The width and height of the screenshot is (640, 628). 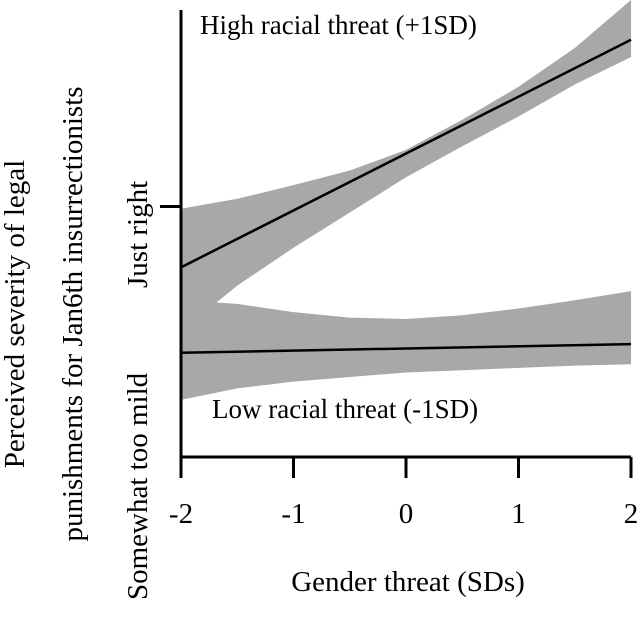 What do you see at coordinates (138, 234) in the screenshot?
I see `y-tick-label: Just right` at bounding box center [138, 234].